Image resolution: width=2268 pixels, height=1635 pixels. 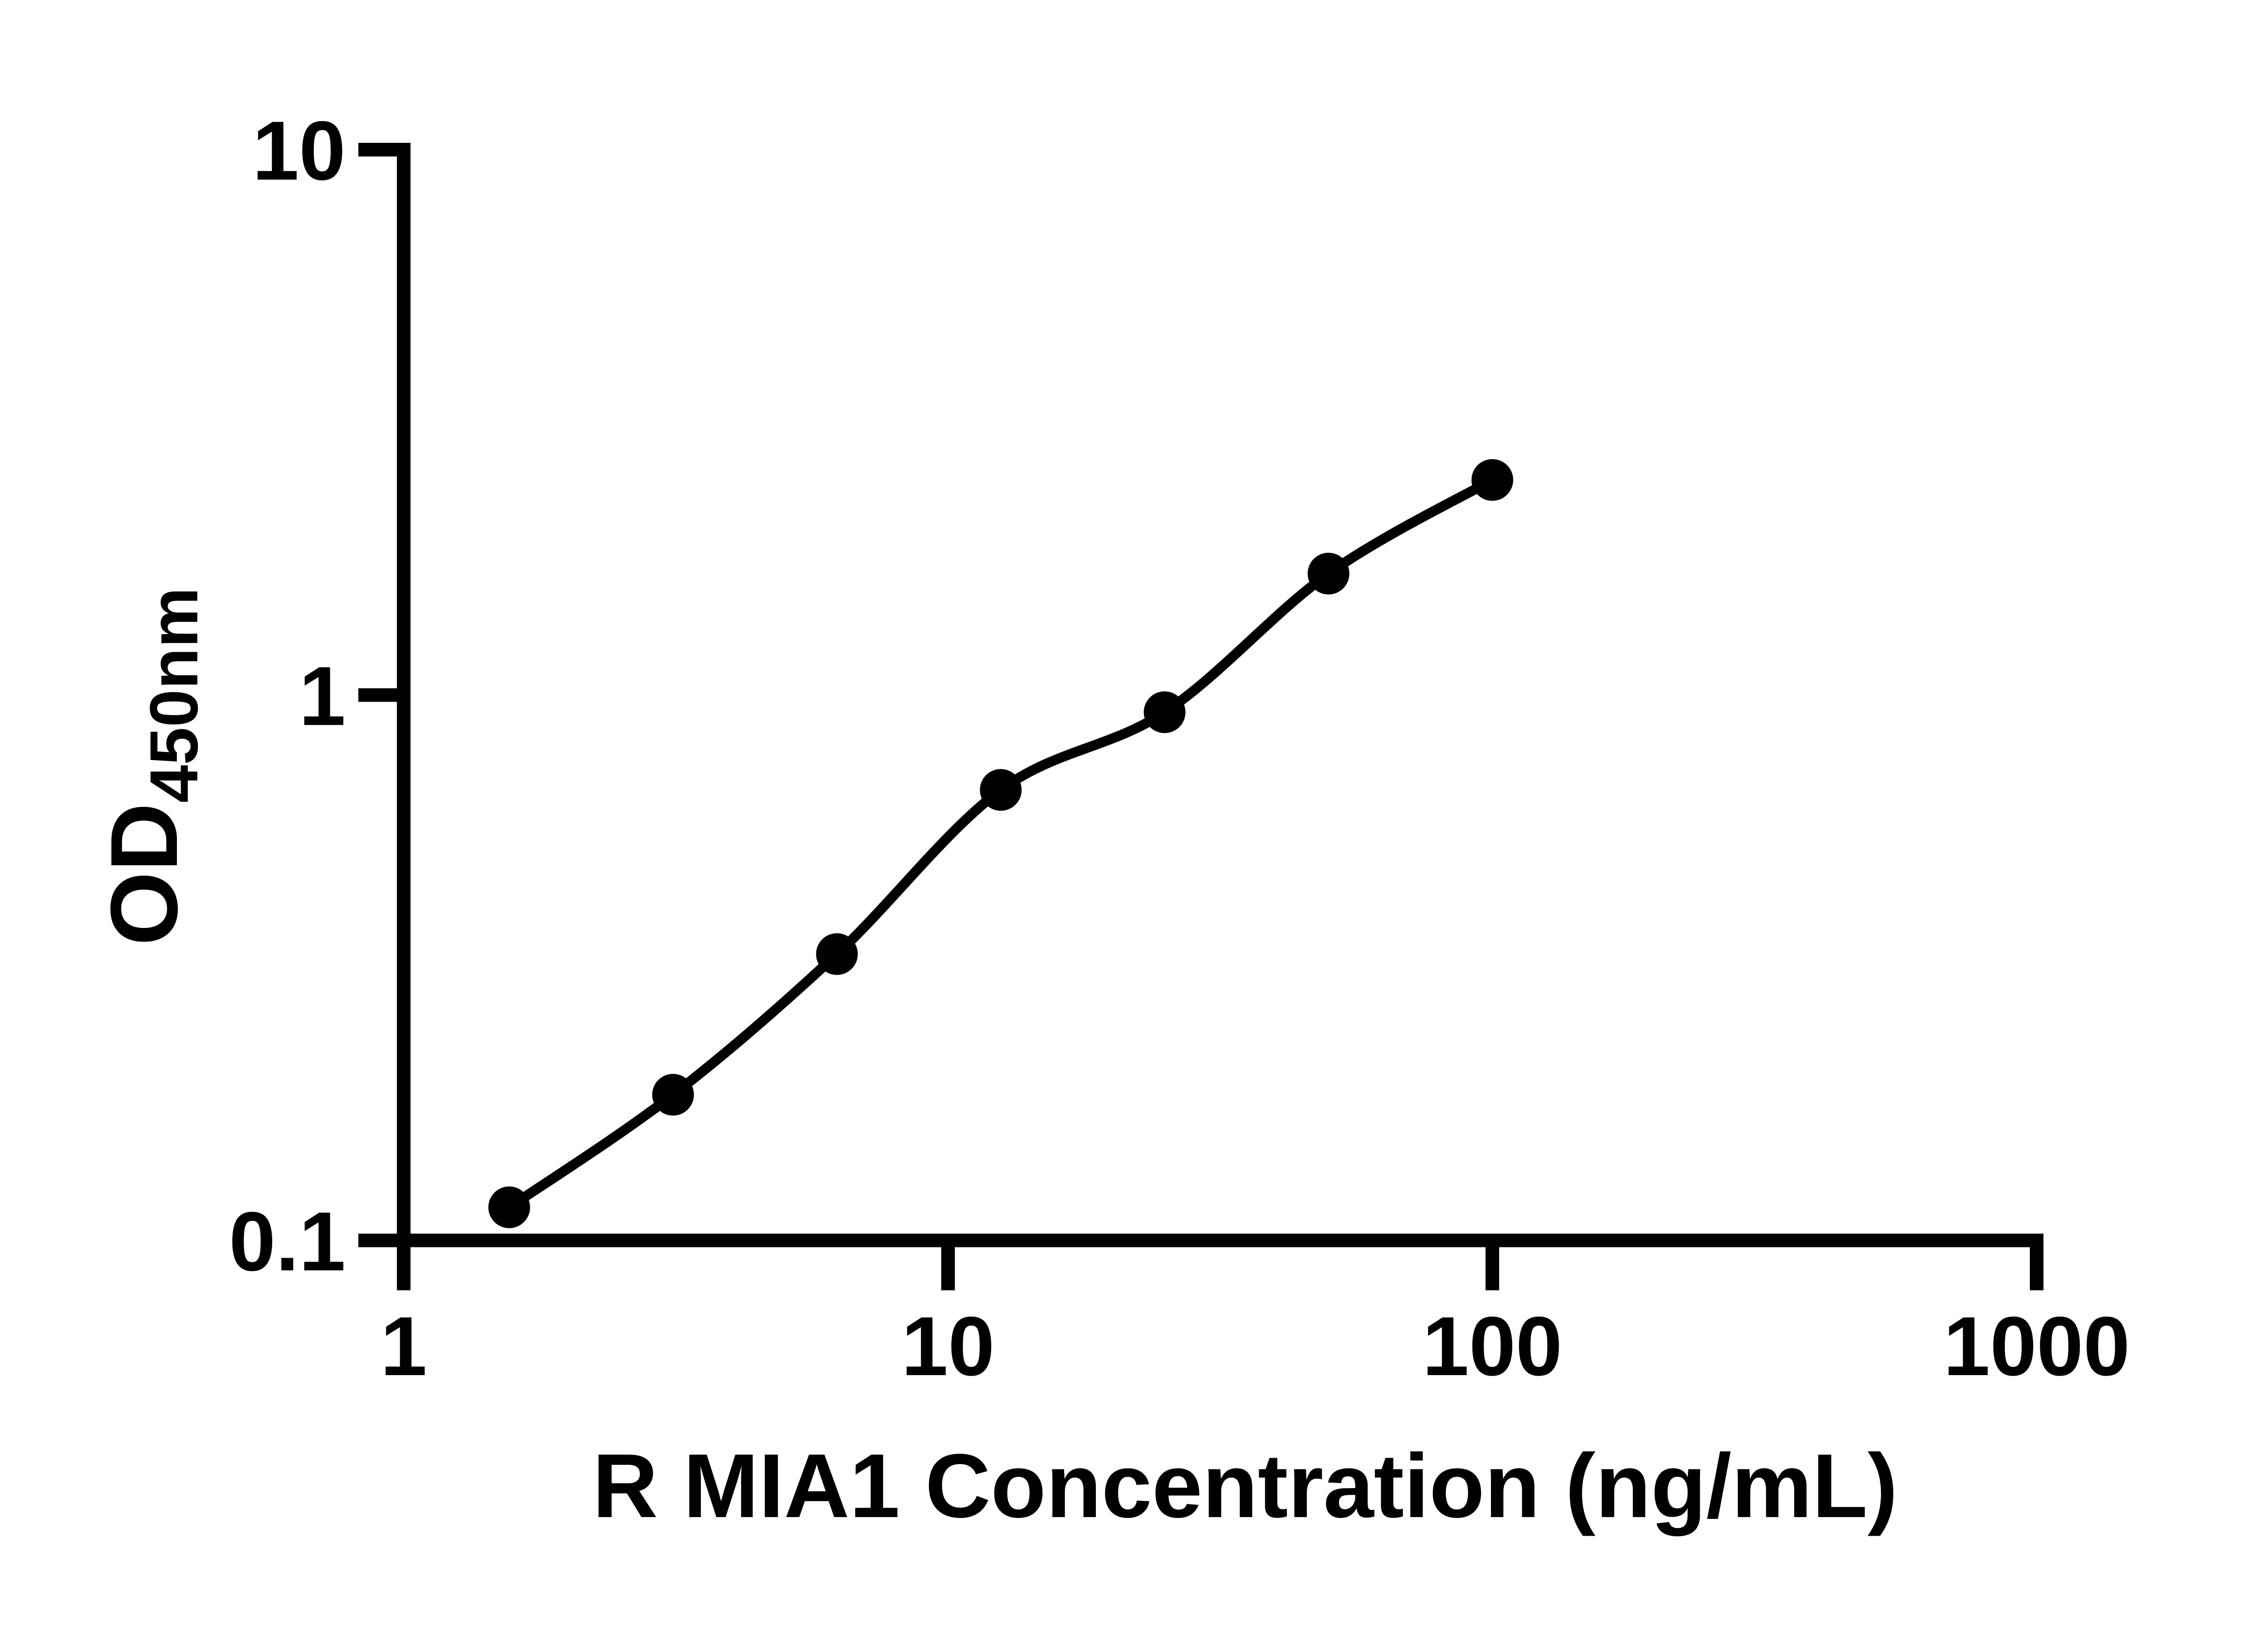 What do you see at coordinates (299, 151) in the screenshot?
I see `y-tick-label: 10` at bounding box center [299, 151].